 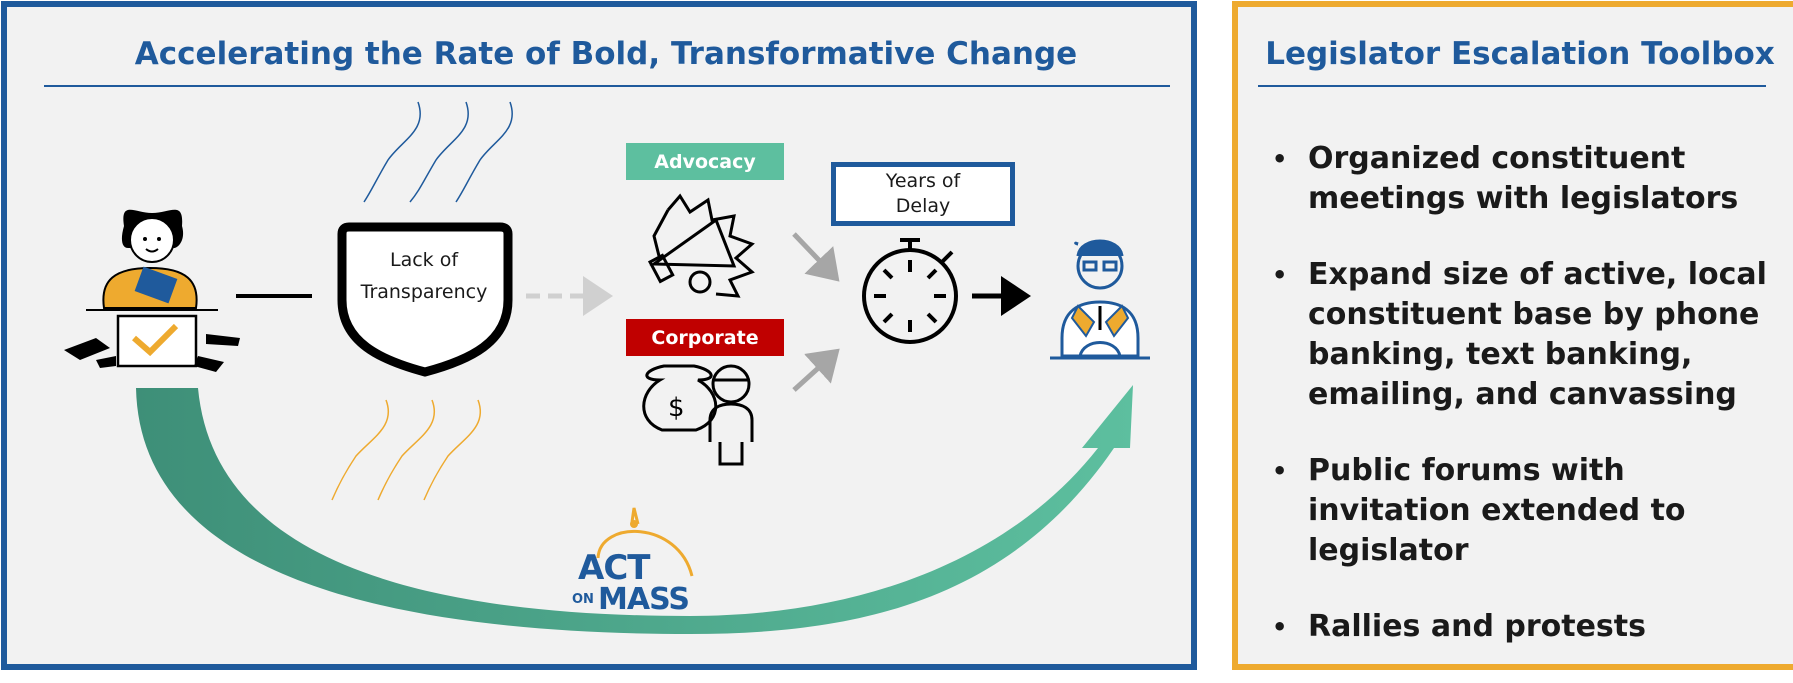 I want to click on toolbox-item-text: Rallies and protests, so click(x=1477, y=626).